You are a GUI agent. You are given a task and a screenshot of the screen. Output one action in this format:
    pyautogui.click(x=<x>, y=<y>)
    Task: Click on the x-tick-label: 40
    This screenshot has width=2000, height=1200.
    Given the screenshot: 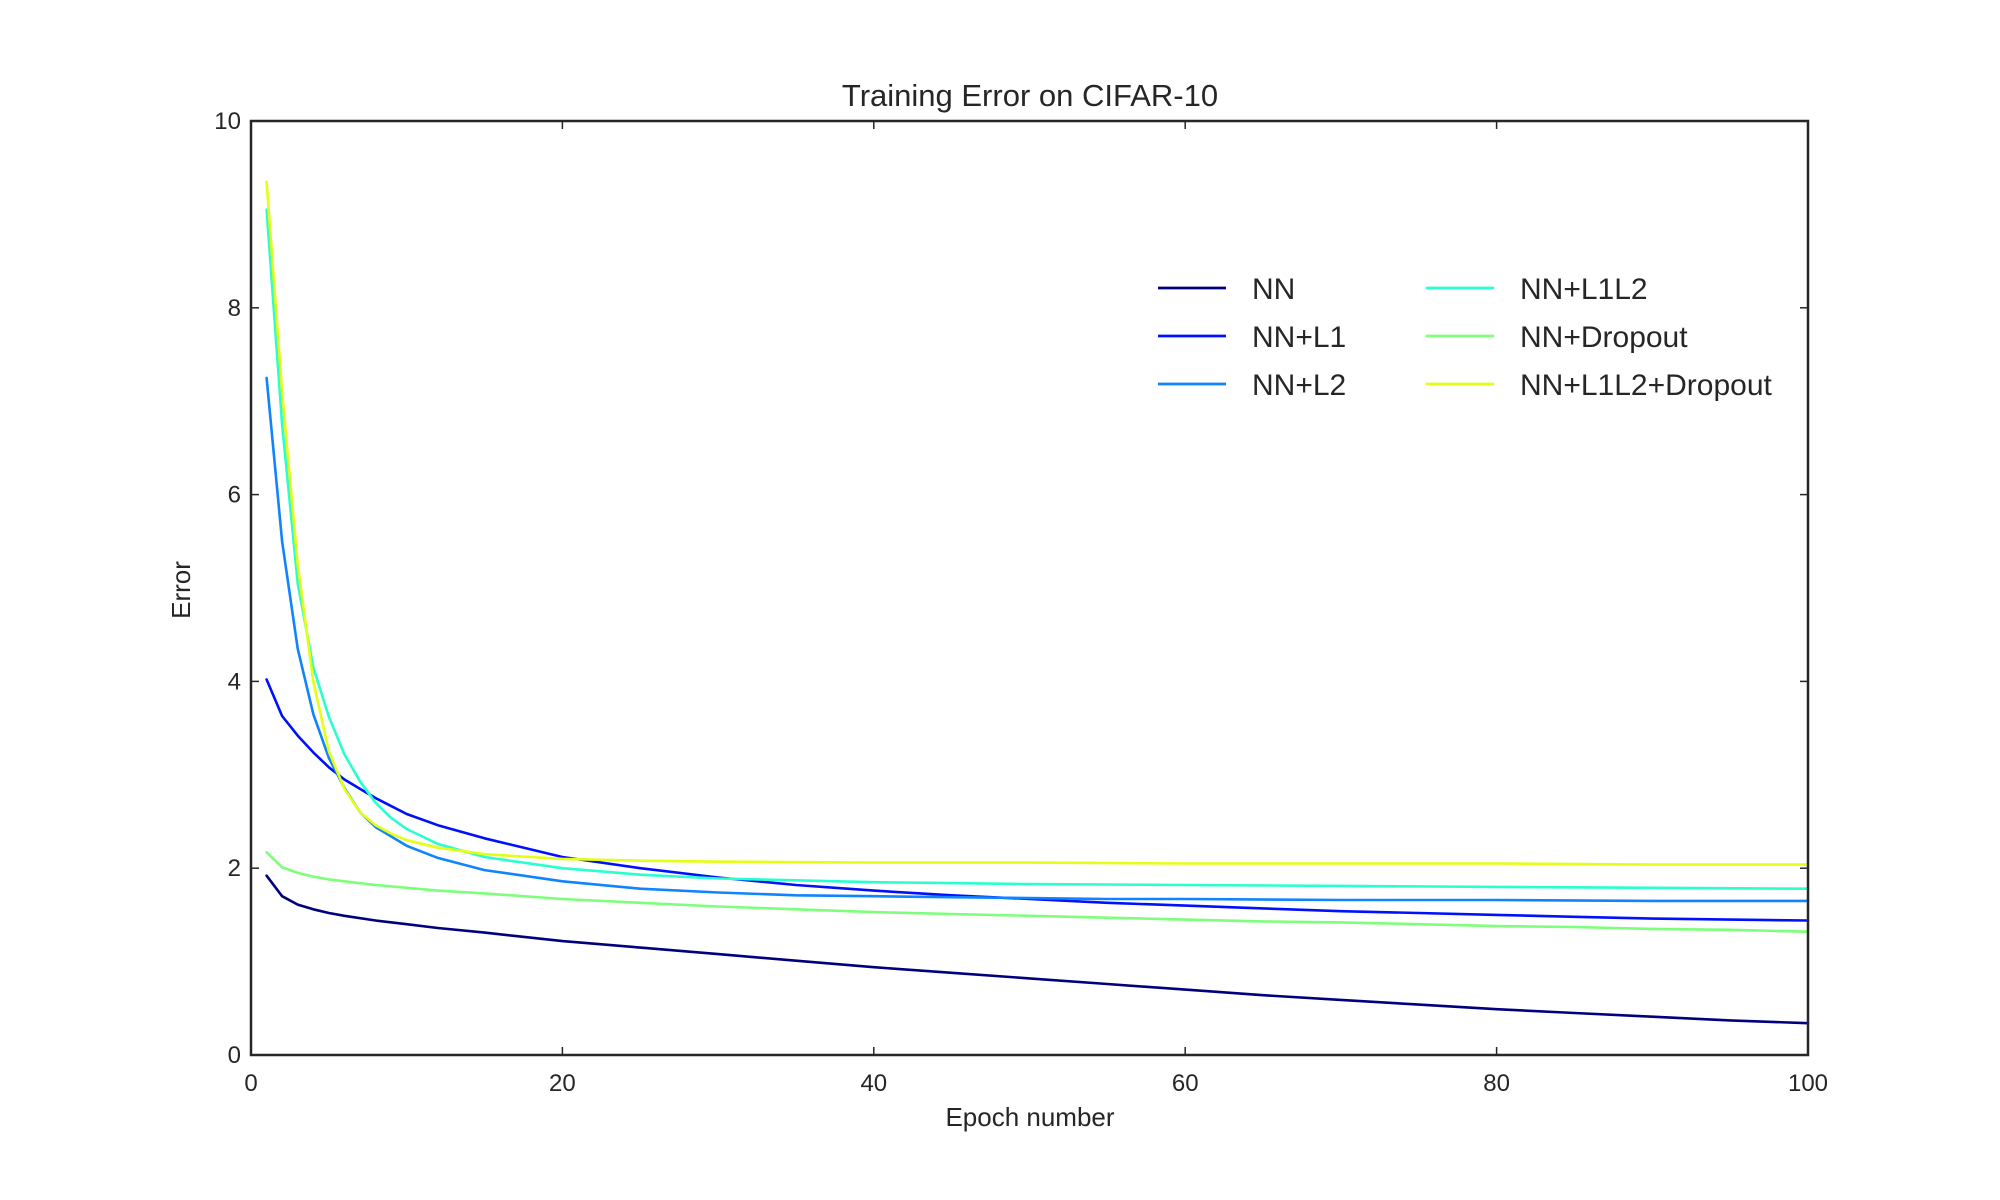 What is the action you would take?
    pyautogui.click(x=873, y=1083)
    